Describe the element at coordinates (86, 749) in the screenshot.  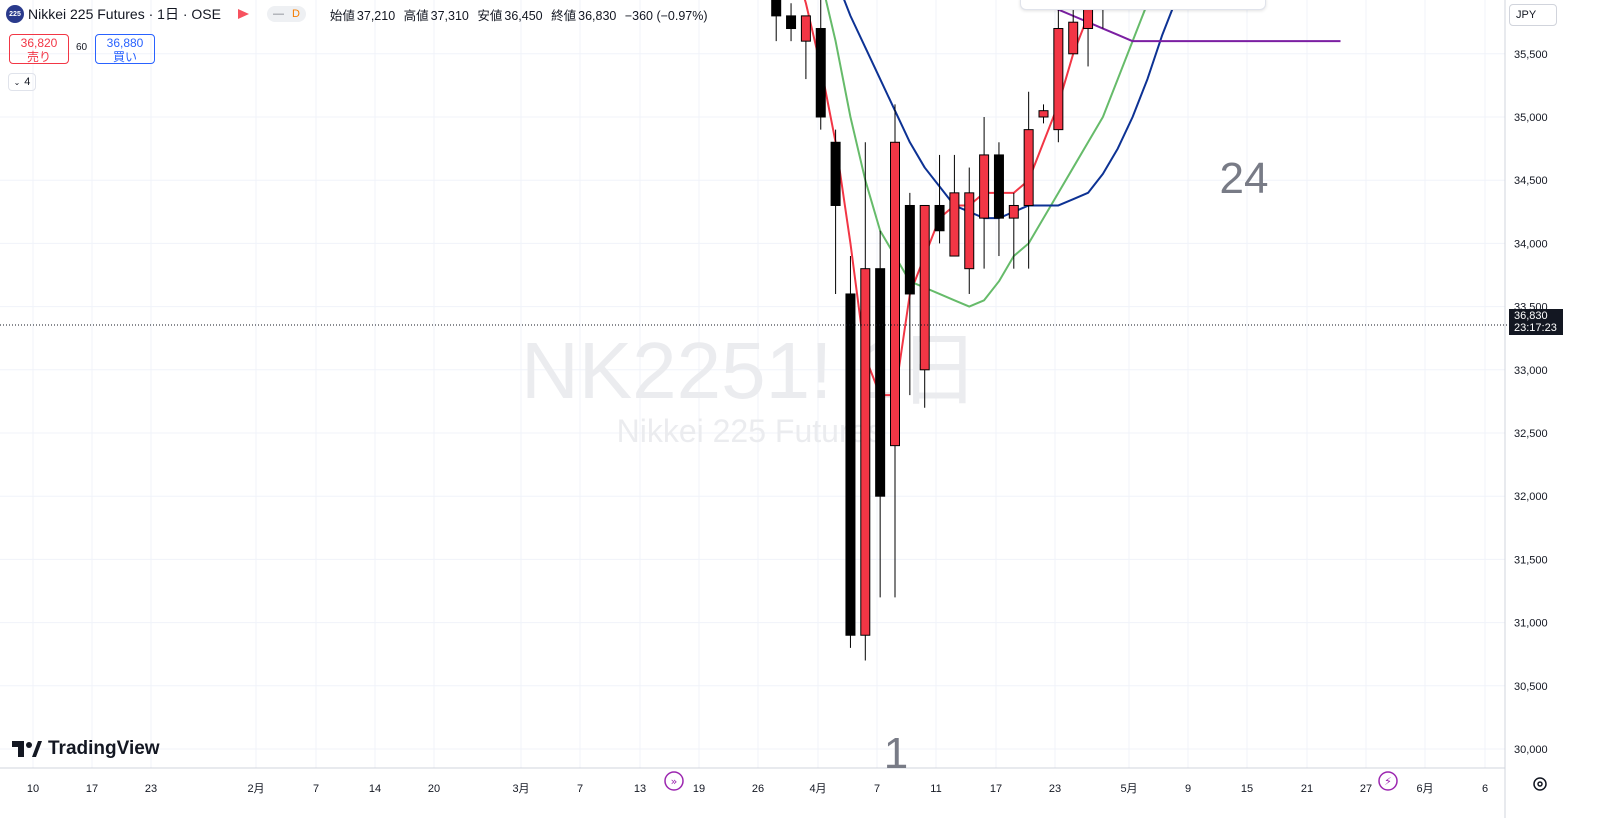
I see `tradingview-logo: TradingView` at that location.